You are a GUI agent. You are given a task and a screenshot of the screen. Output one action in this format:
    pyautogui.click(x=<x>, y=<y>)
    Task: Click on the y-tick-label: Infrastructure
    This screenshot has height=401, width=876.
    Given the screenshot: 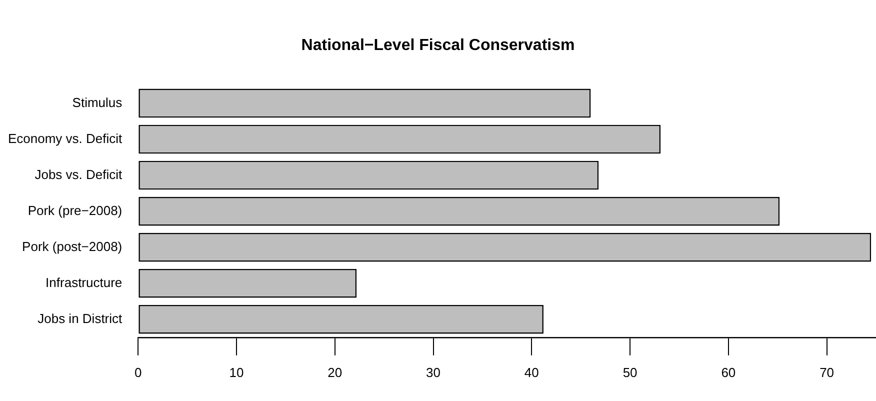 What is the action you would take?
    pyautogui.click(x=84, y=282)
    